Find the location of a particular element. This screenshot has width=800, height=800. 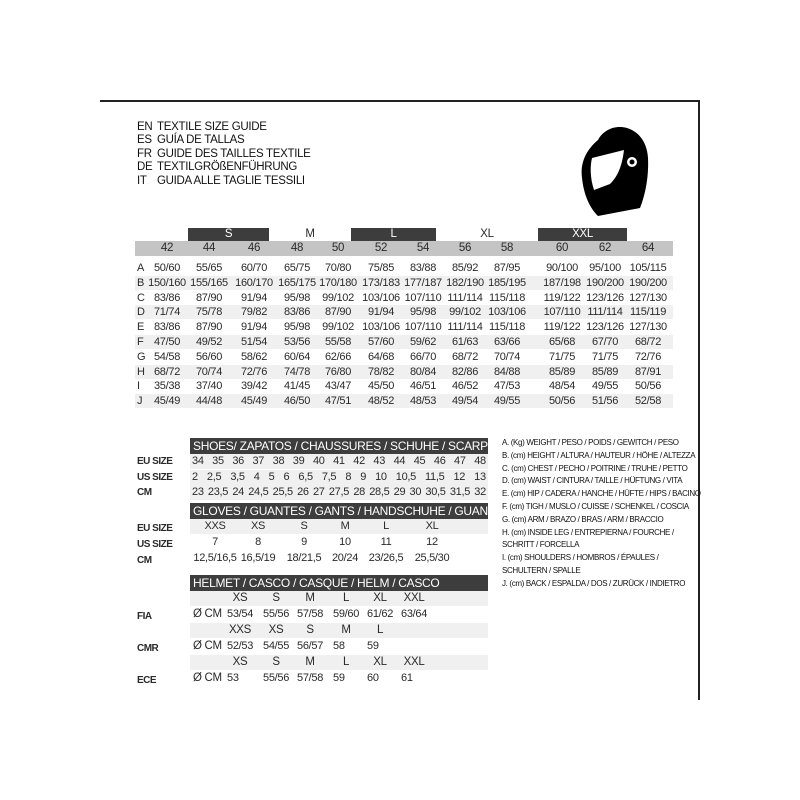

table-cell: 37/40 is located at coordinates (209, 386).